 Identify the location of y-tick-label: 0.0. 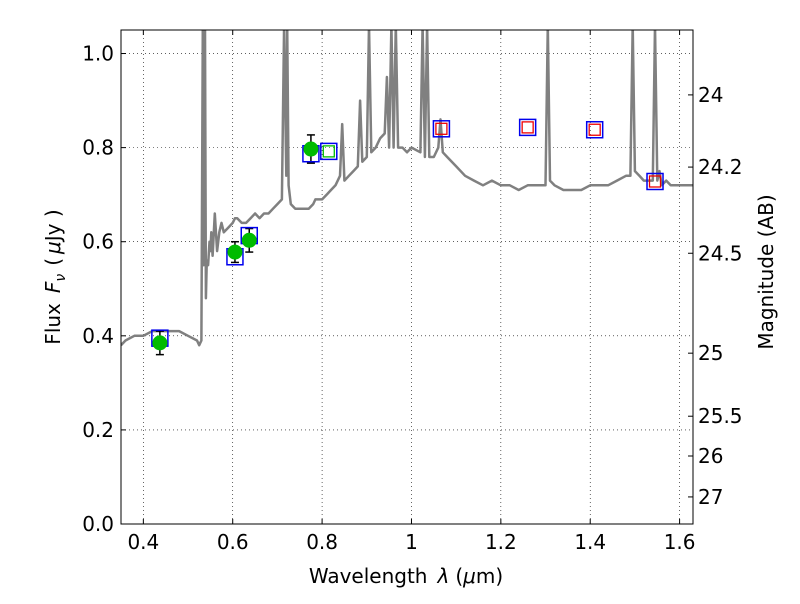
(98, 524).